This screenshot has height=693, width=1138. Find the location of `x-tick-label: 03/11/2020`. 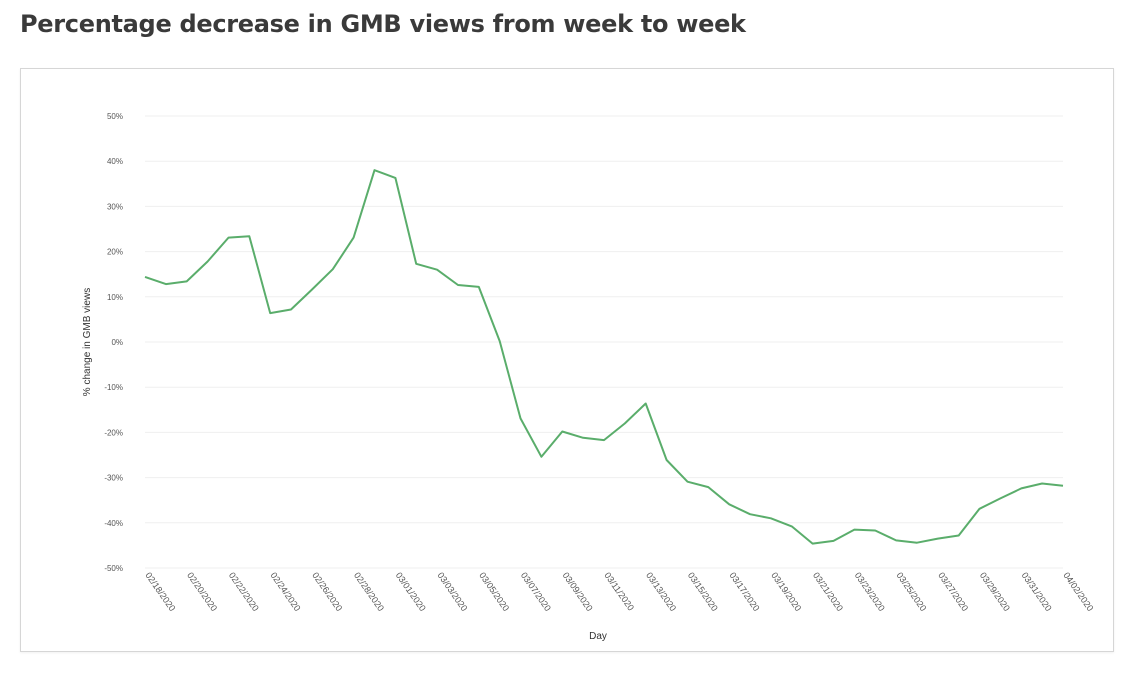

x-tick-label: 03/11/2020 is located at coordinates (619, 591).